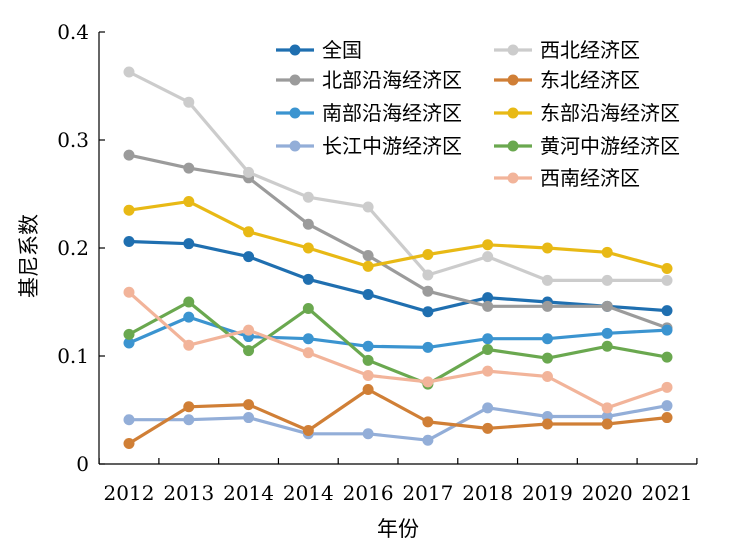 Image resolution: width=739 pixels, height=555 pixels. What do you see at coordinates (398, 529) in the screenshot?
I see `x-axis-title: 年份` at bounding box center [398, 529].